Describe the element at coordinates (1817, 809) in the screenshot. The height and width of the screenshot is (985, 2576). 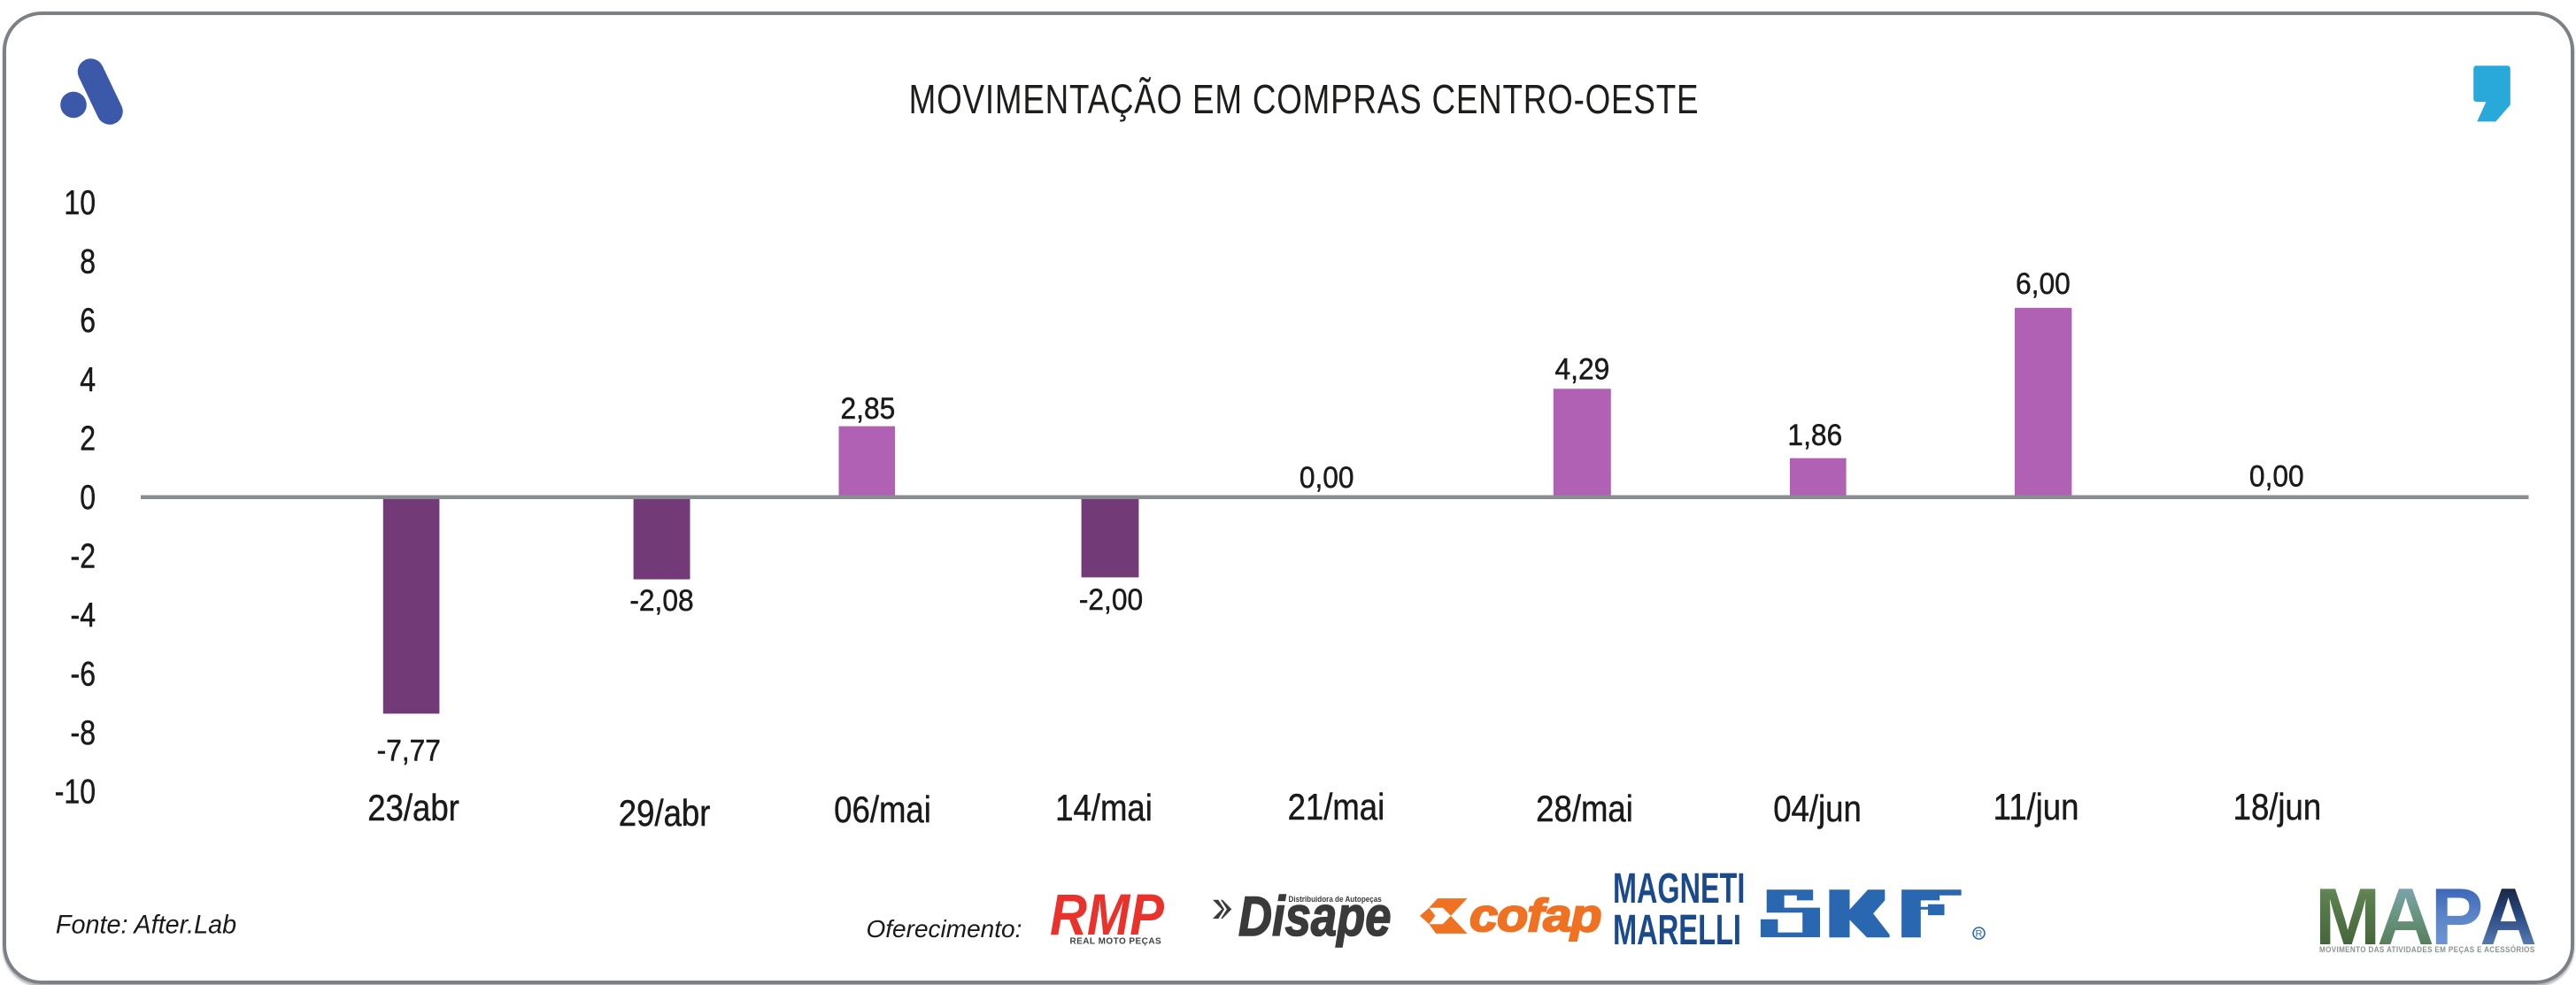
I see `svg-text: 04/jun` at that location.